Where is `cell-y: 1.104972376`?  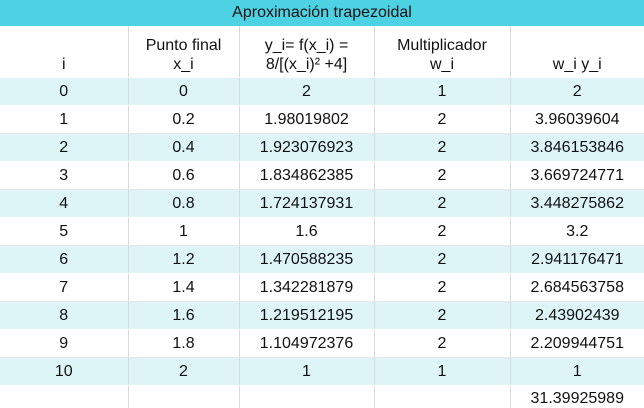
cell-y: 1.104972376 is located at coordinates (307, 343).